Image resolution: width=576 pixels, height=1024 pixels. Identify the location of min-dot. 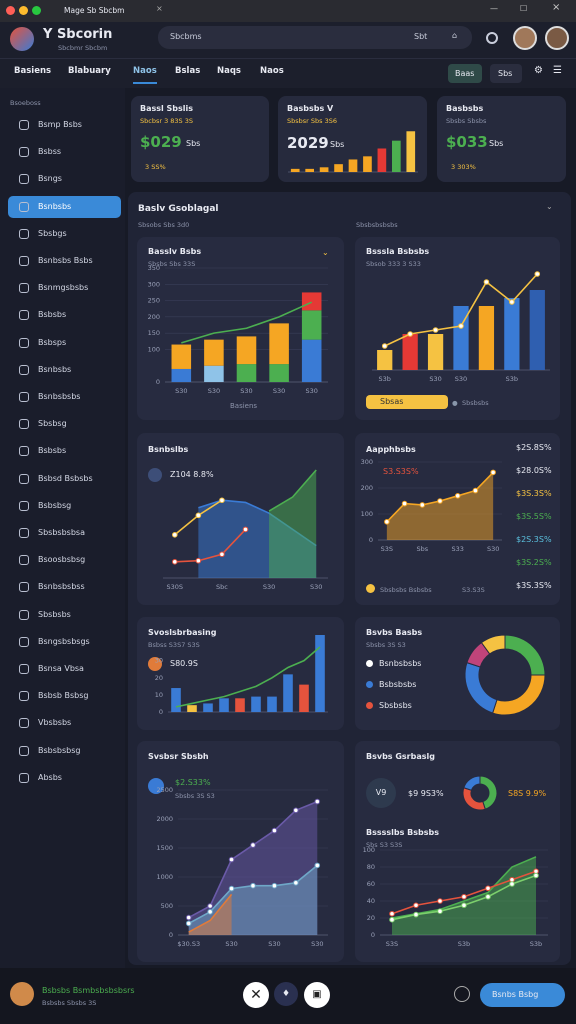
(23, 10).